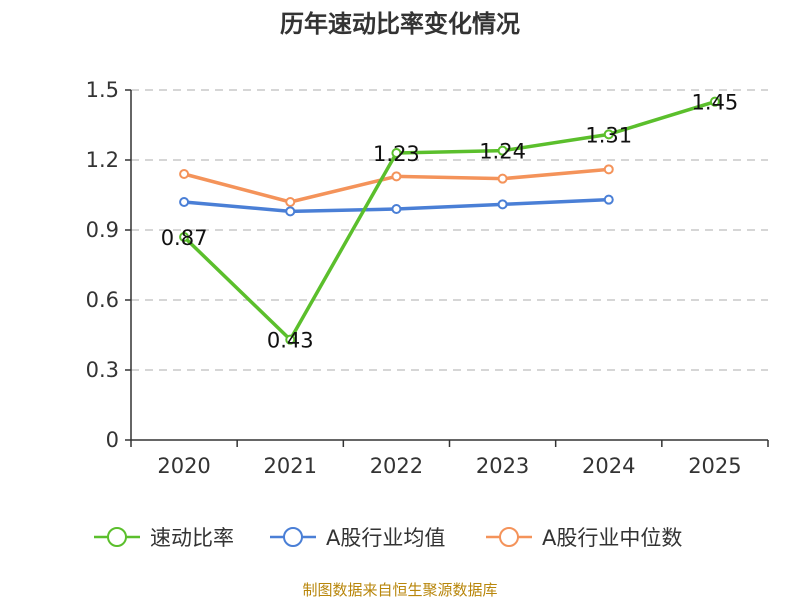 This screenshot has height=600, width=800. I want to click on x-tick-label: 2024, so click(608, 466).